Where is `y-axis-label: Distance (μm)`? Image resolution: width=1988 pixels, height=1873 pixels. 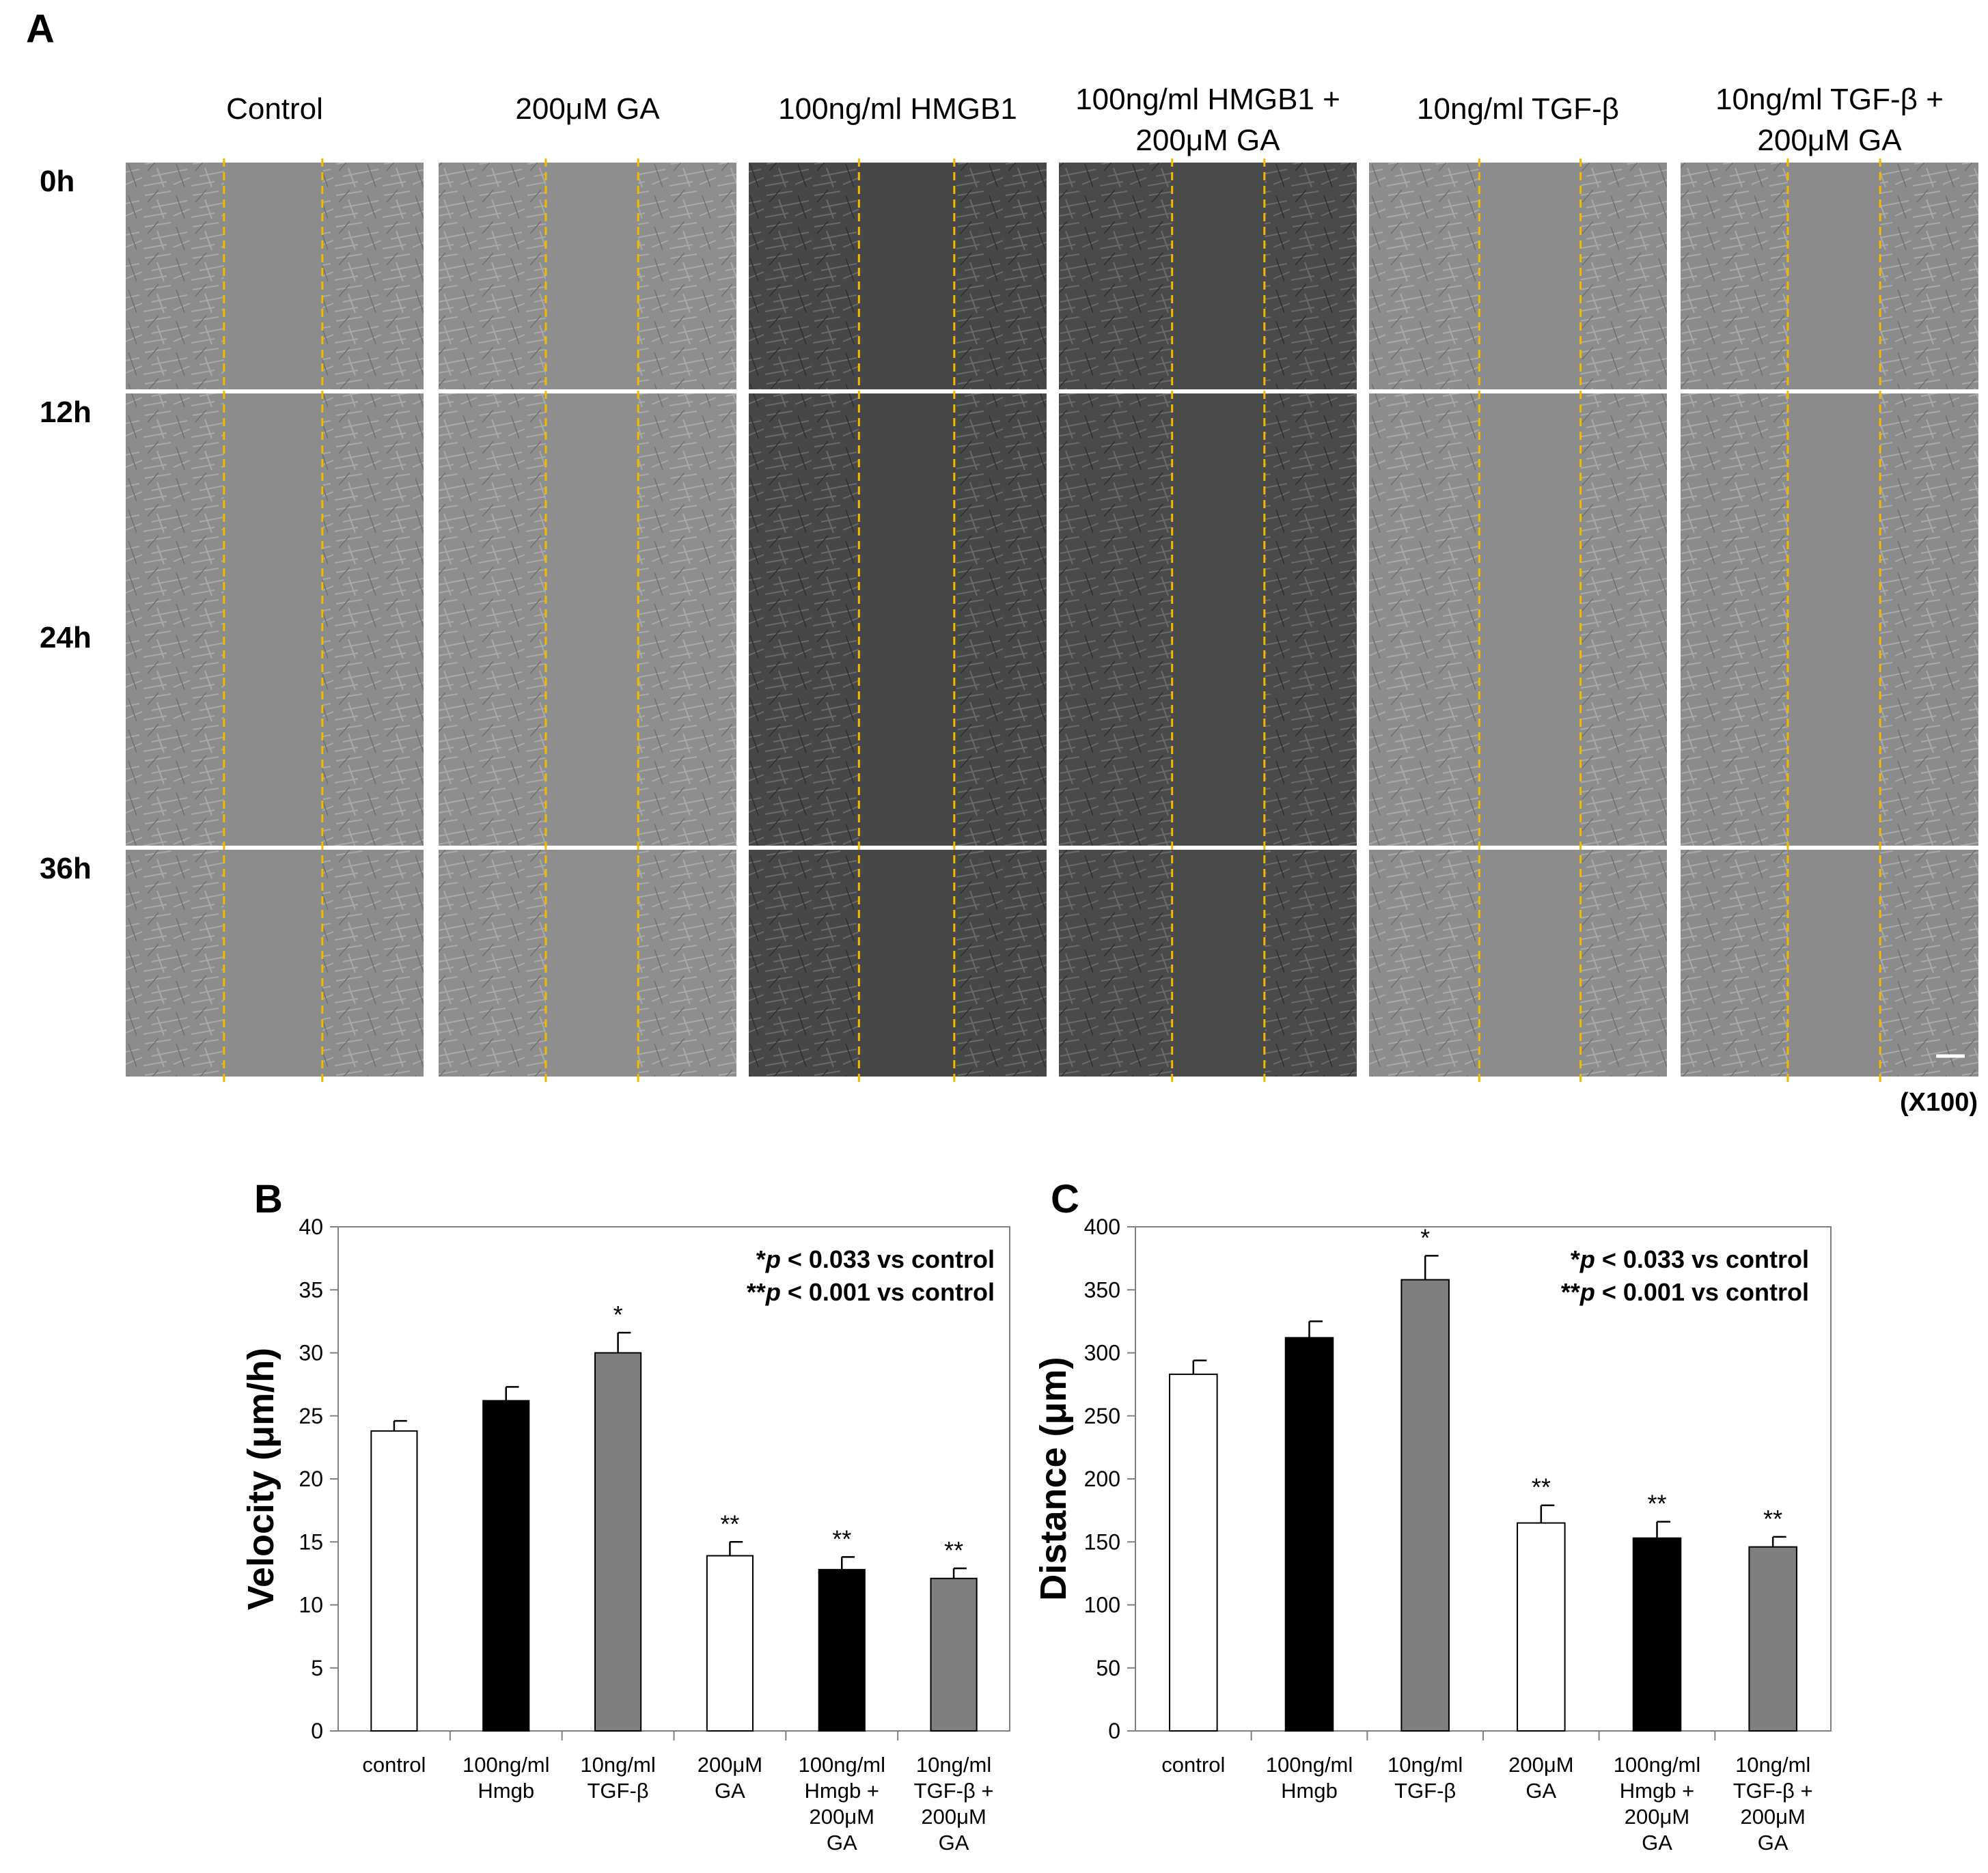
y-axis-label: Distance (μm) is located at coordinates (1053, 1478).